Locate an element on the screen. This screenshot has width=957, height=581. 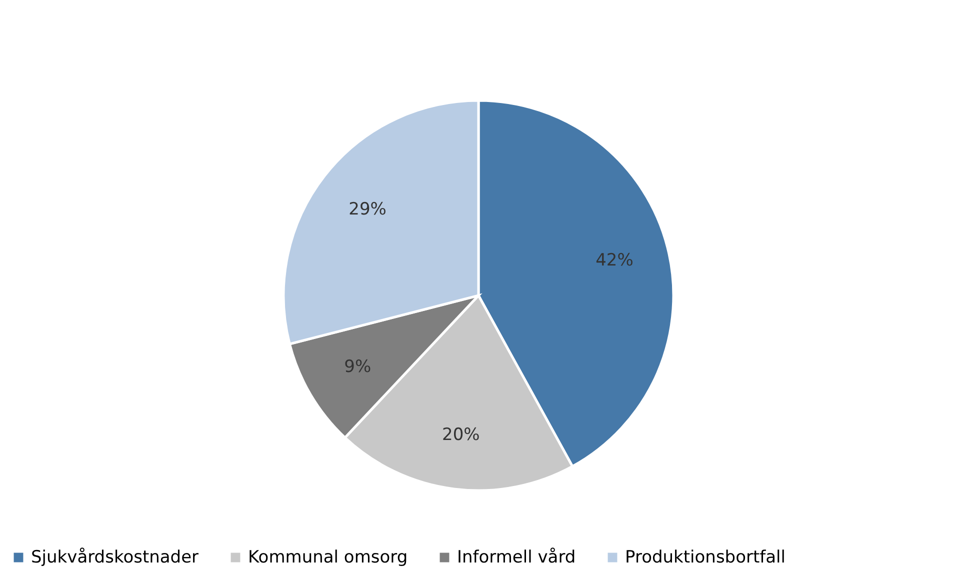
data-label: 20% is located at coordinates (461, 434).